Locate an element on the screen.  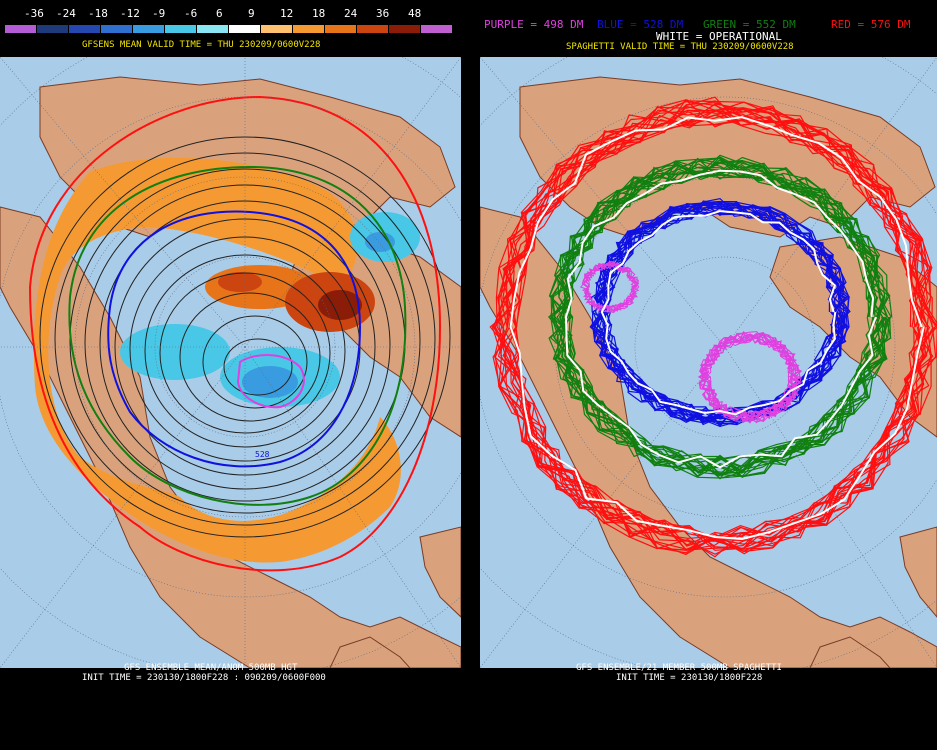
legend-label: 24 is located at coordinates (351, 13).